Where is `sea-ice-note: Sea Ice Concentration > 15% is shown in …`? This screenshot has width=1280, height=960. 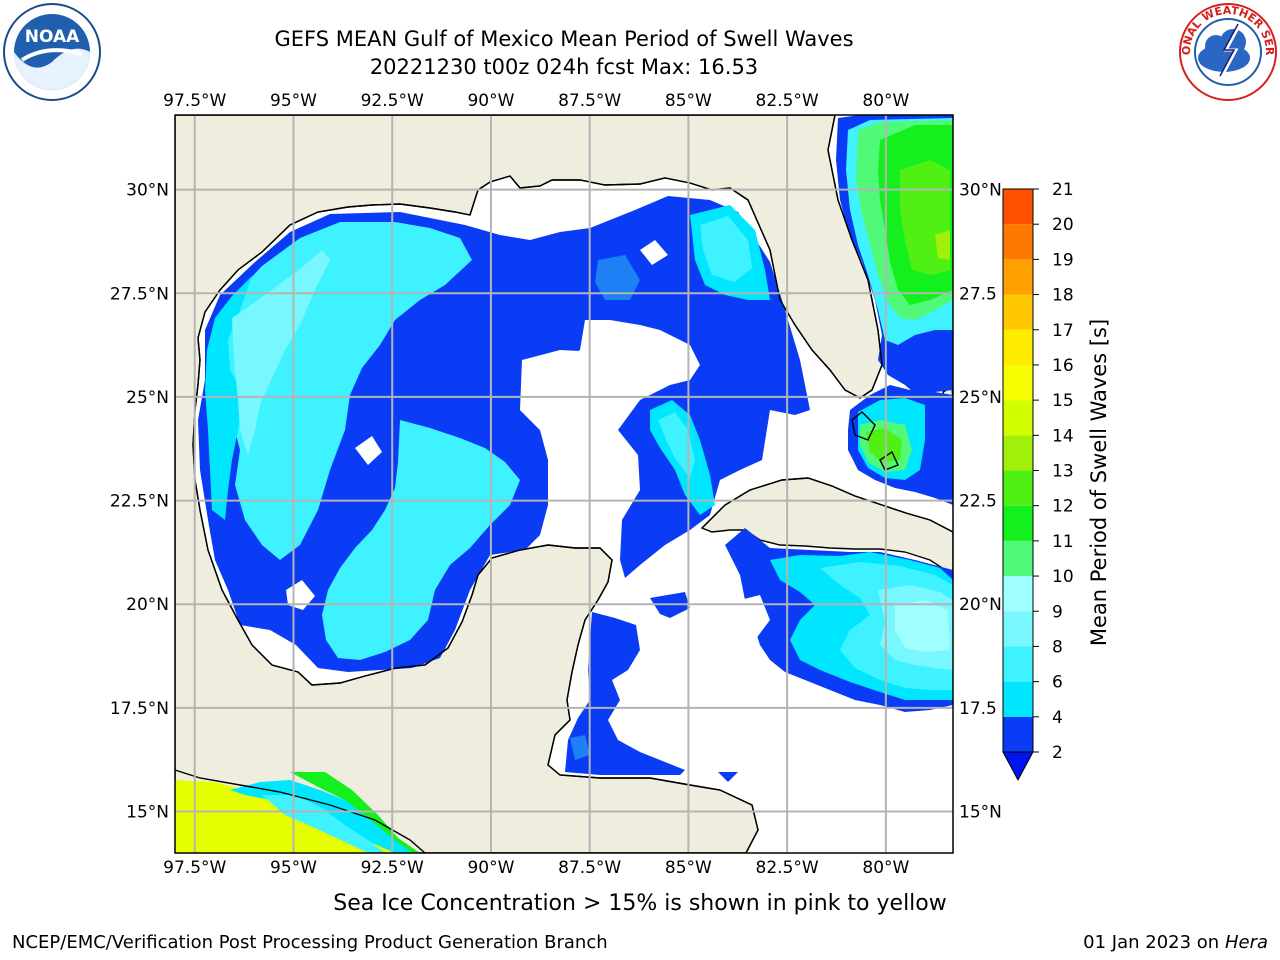 sea-ice-note: Sea Ice Concentration > 15% is shown in … is located at coordinates (640, 903).